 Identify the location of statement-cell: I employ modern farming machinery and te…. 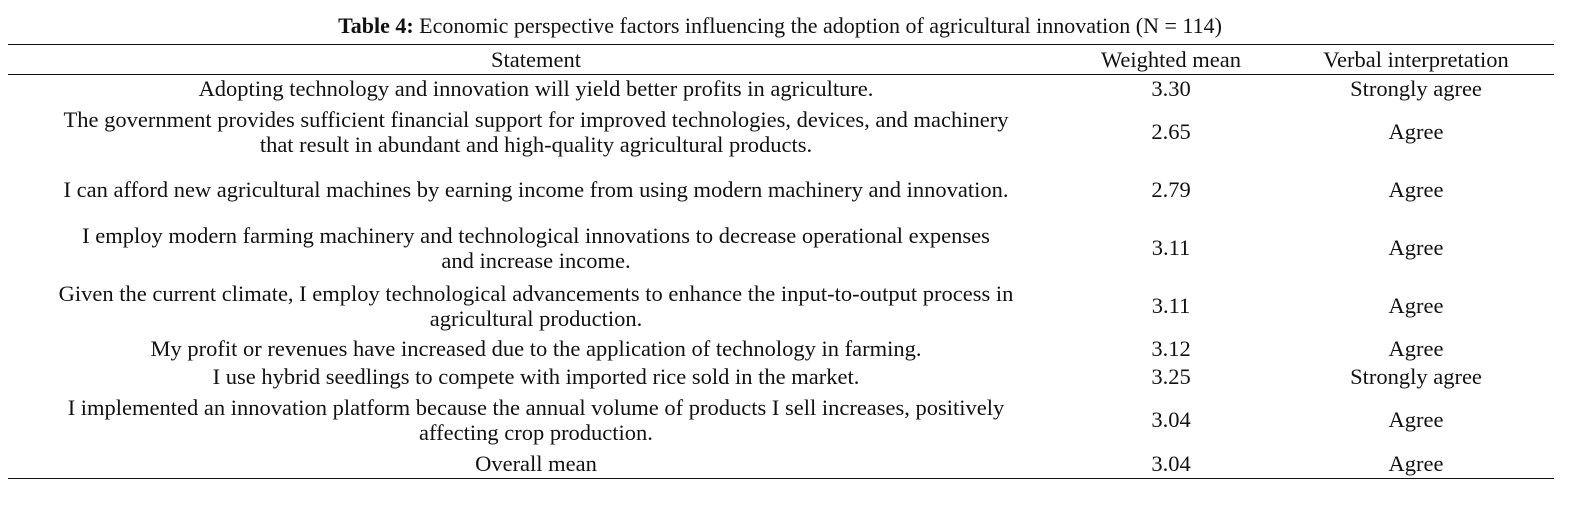
(536, 247).